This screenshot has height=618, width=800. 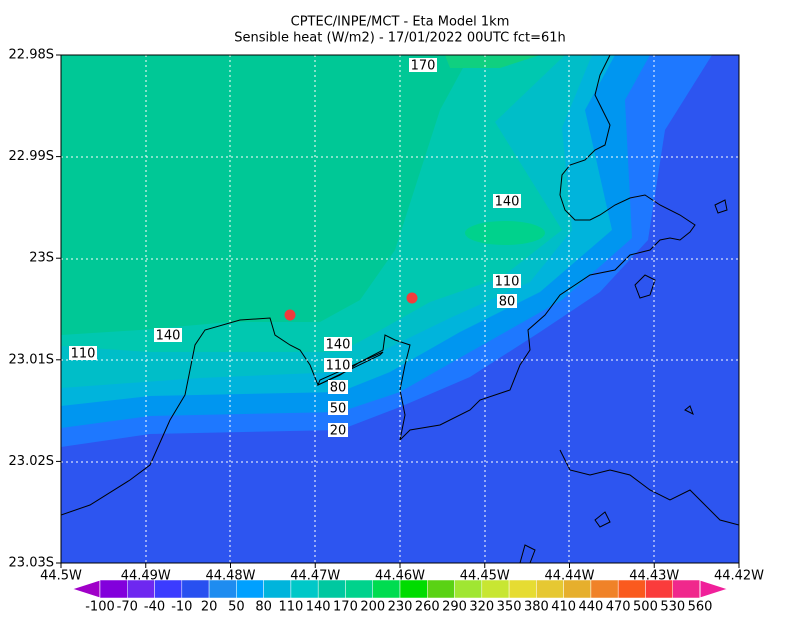 I want to click on contour-label: 20, so click(x=338, y=431).